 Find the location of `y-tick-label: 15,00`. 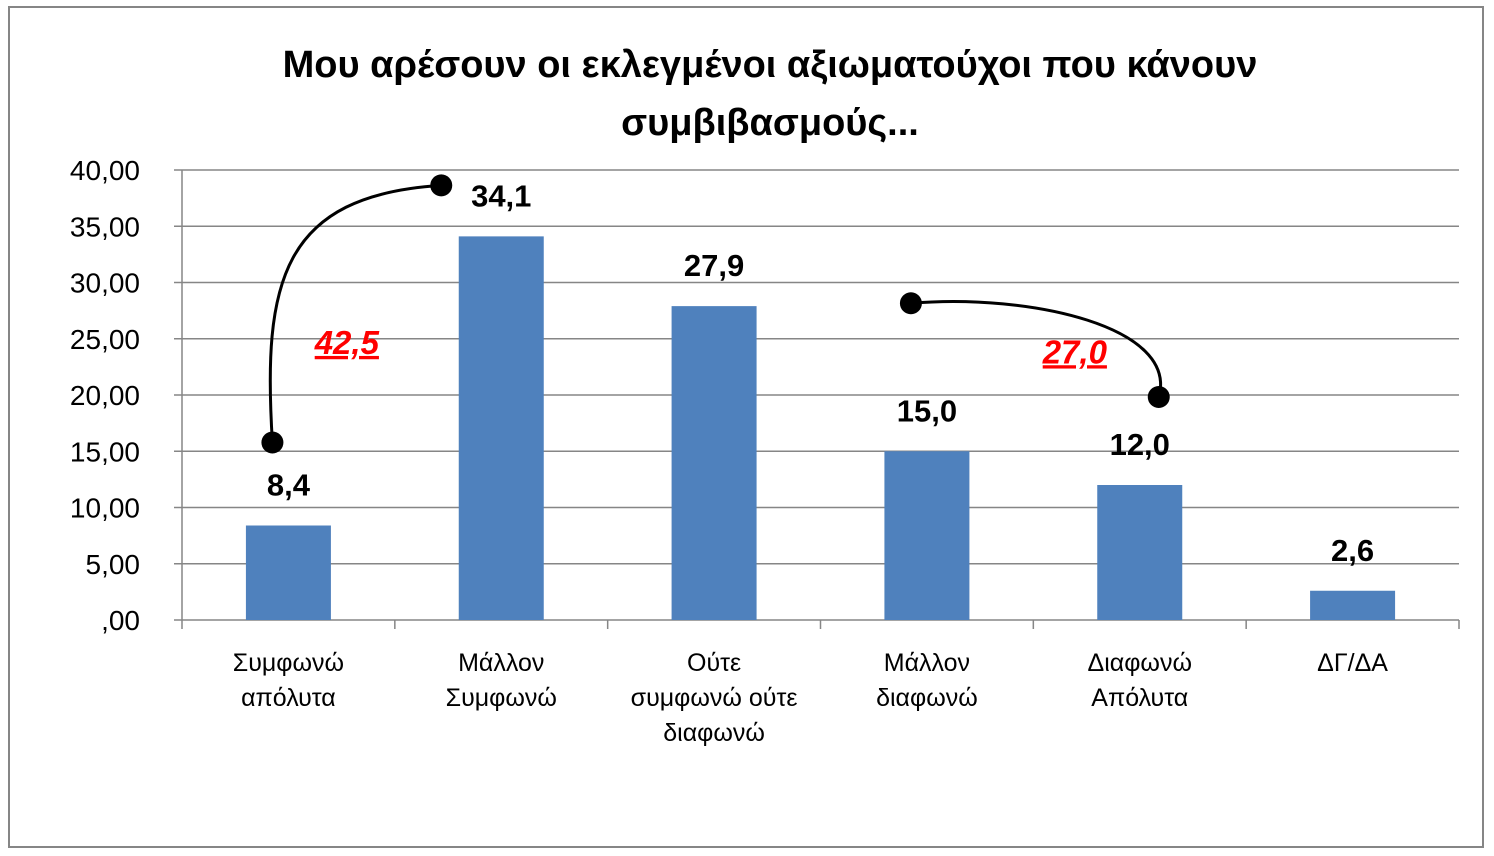

y-tick-label: 15,00 is located at coordinates (105, 451).